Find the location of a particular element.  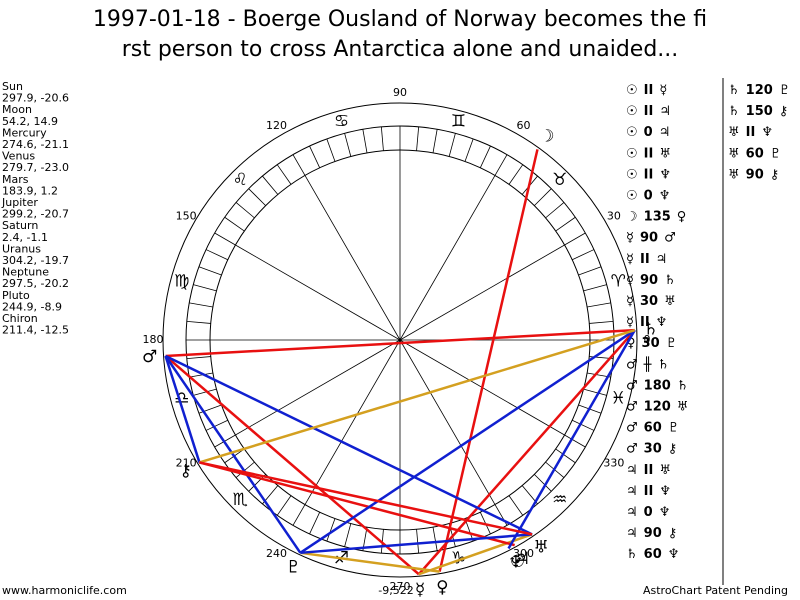

zodiac-sign: ♉ is located at coordinates (559, 180).